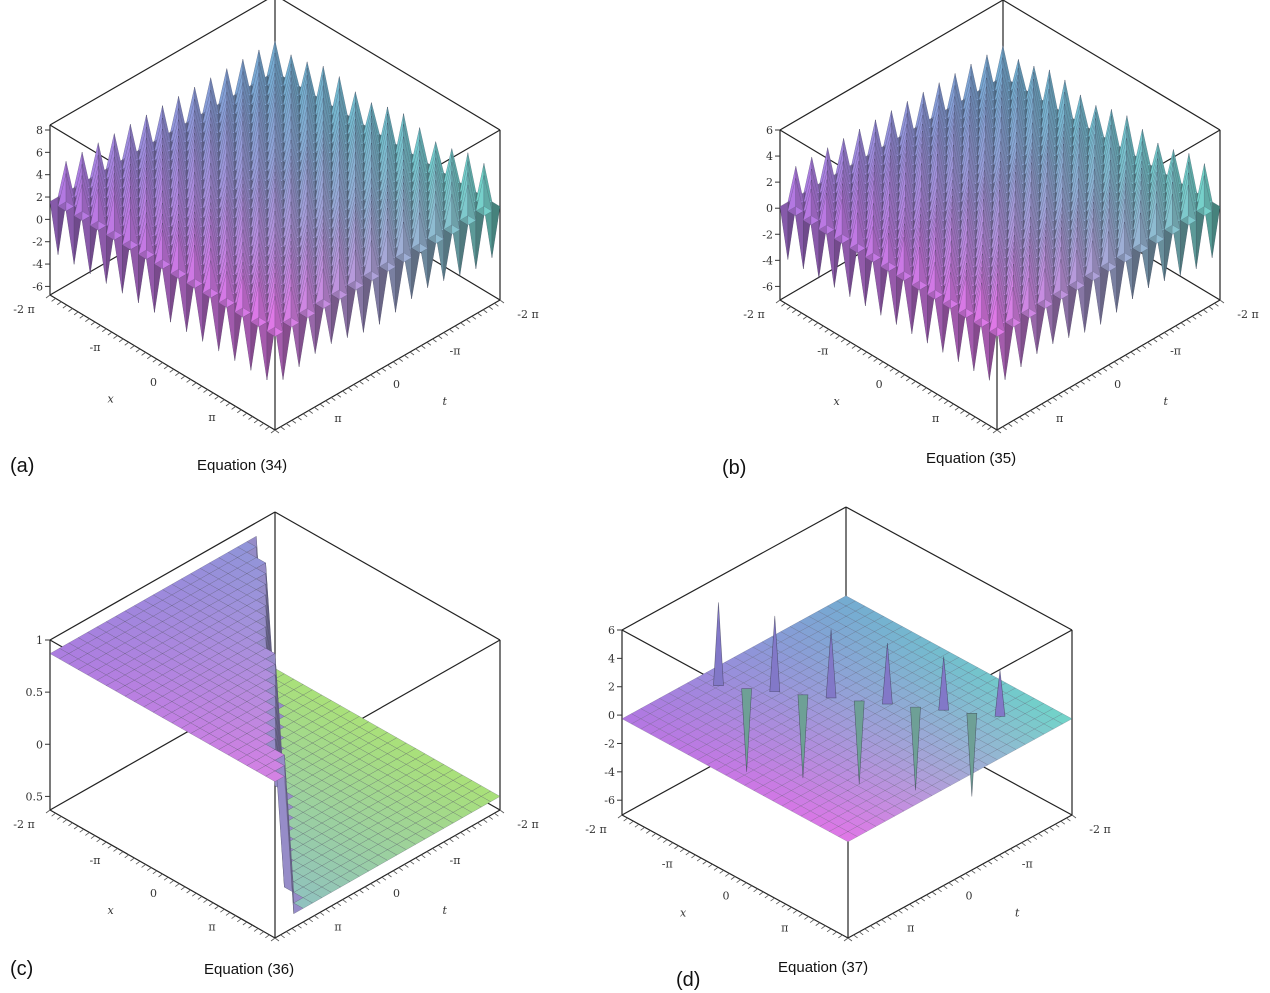  I want to click on z-tick-label-a: 6, so click(39, 152).